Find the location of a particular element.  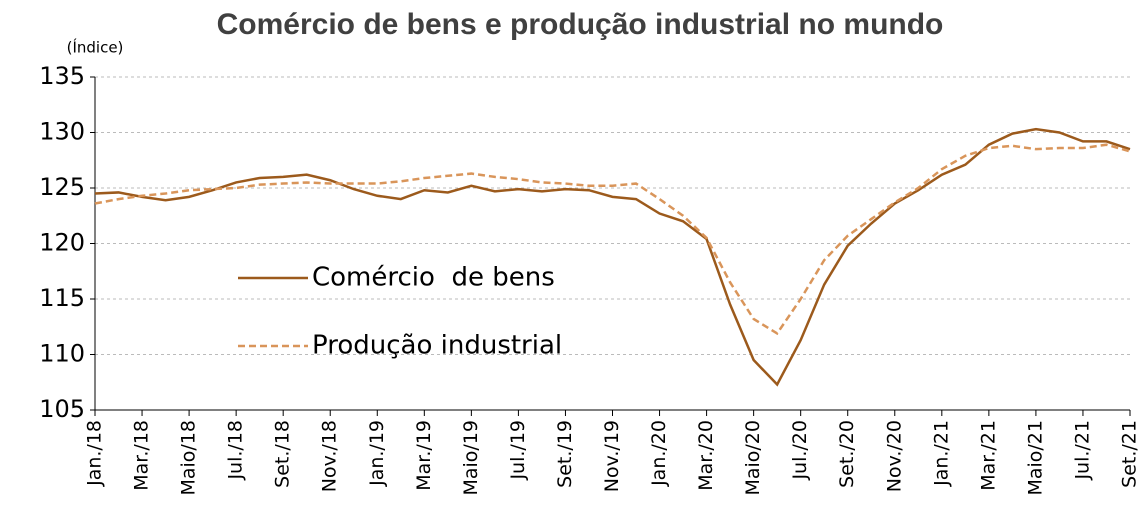

x-tick-label: Mar./20 is located at coordinates (706, 455).